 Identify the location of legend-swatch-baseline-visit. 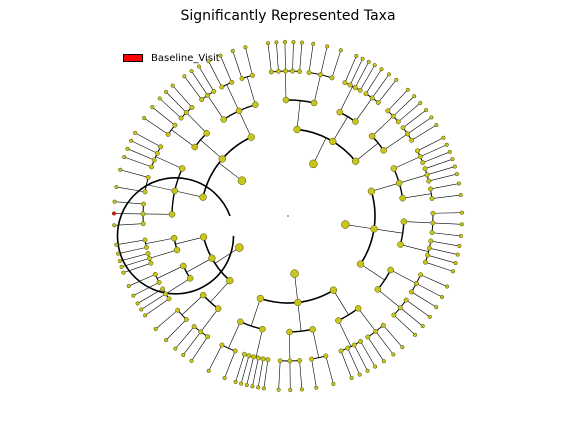
(133, 58).